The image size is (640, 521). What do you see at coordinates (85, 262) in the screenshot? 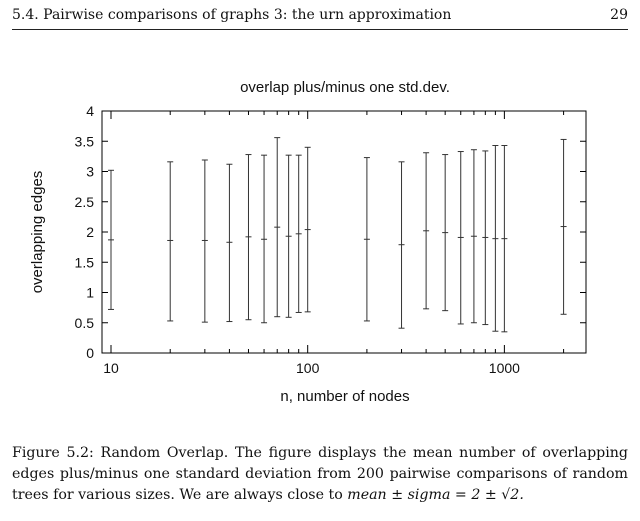
I see `y-tick-label: 1.5` at bounding box center [85, 262].